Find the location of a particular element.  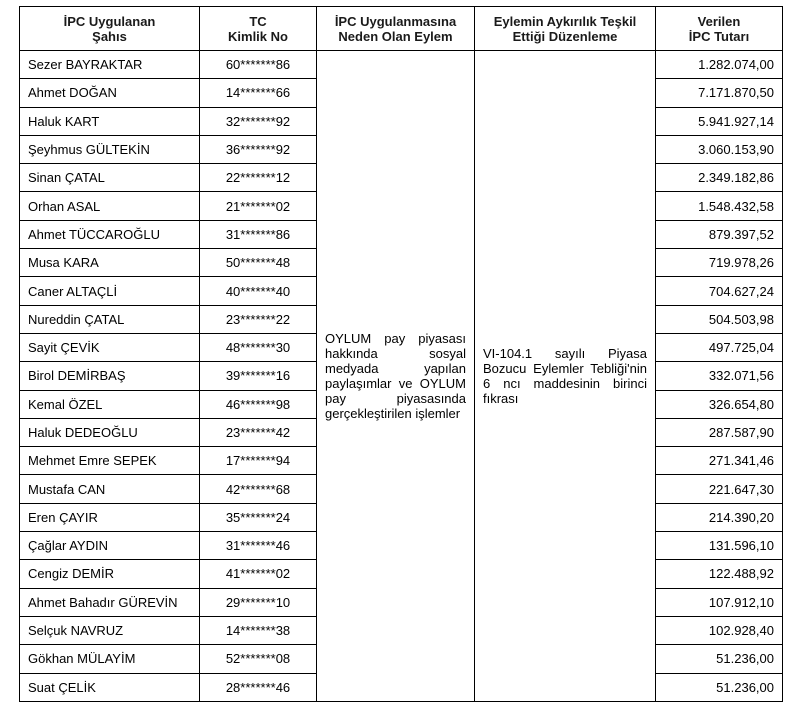

tc-number: 46*******98 is located at coordinates (258, 404).